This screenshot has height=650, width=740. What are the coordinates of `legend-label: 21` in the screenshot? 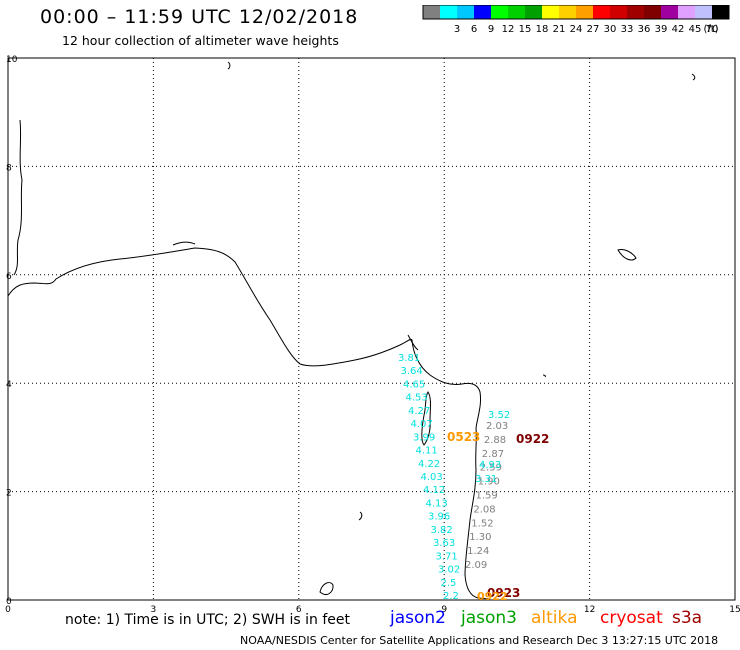 It's located at (559, 29).